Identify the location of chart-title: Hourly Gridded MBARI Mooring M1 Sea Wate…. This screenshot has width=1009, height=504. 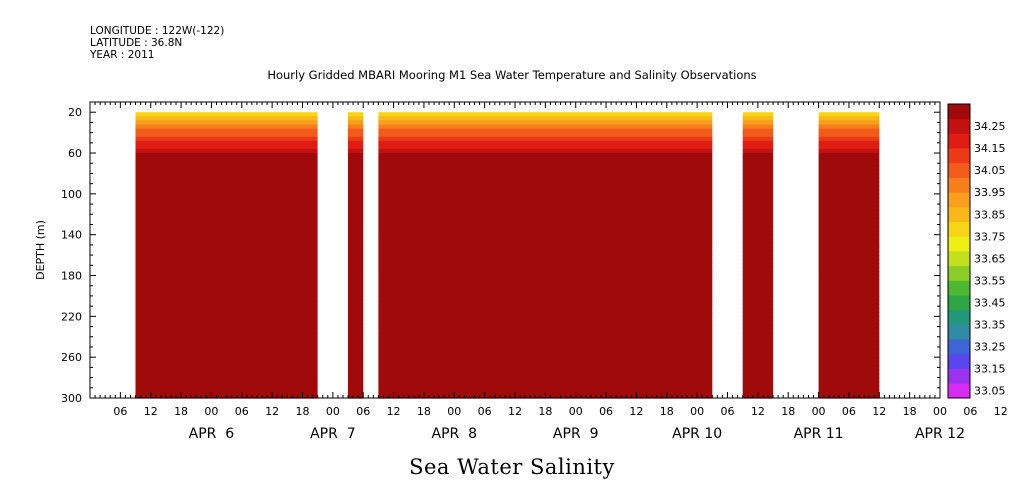
(512, 75).